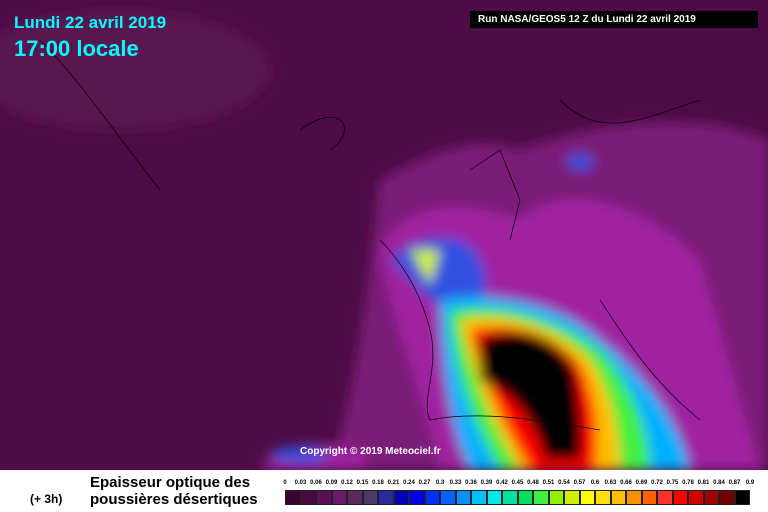 The image size is (768, 512). What do you see at coordinates (440, 483) in the screenshot?
I see `scale-label: 0.3` at bounding box center [440, 483].